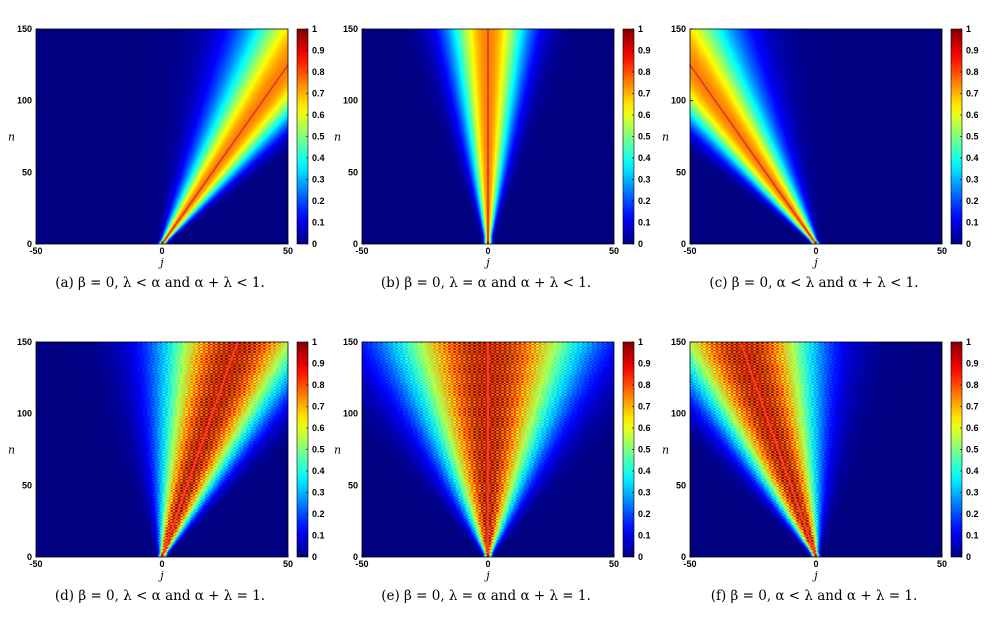 The width and height of the screenshot is (1000, 641). I want to click on panel-caption: (f) β = 0, α < λ and α + λ = 1., so click(814, 596).